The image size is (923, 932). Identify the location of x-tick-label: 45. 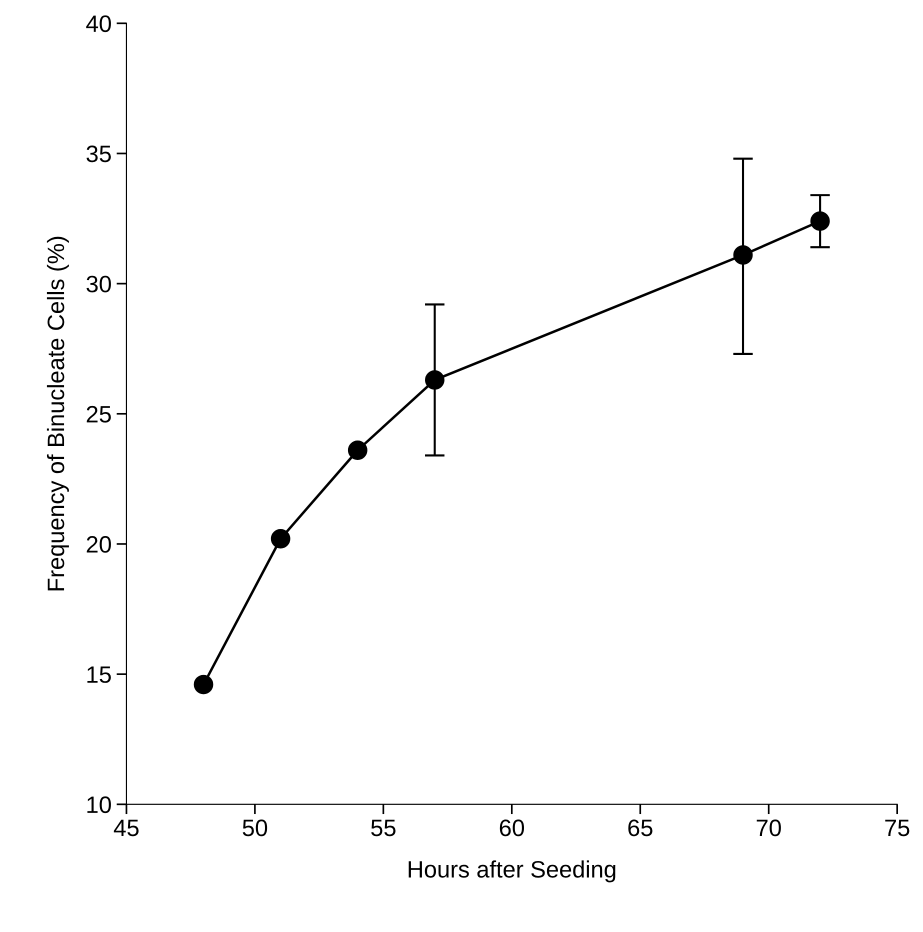
(126, 828).